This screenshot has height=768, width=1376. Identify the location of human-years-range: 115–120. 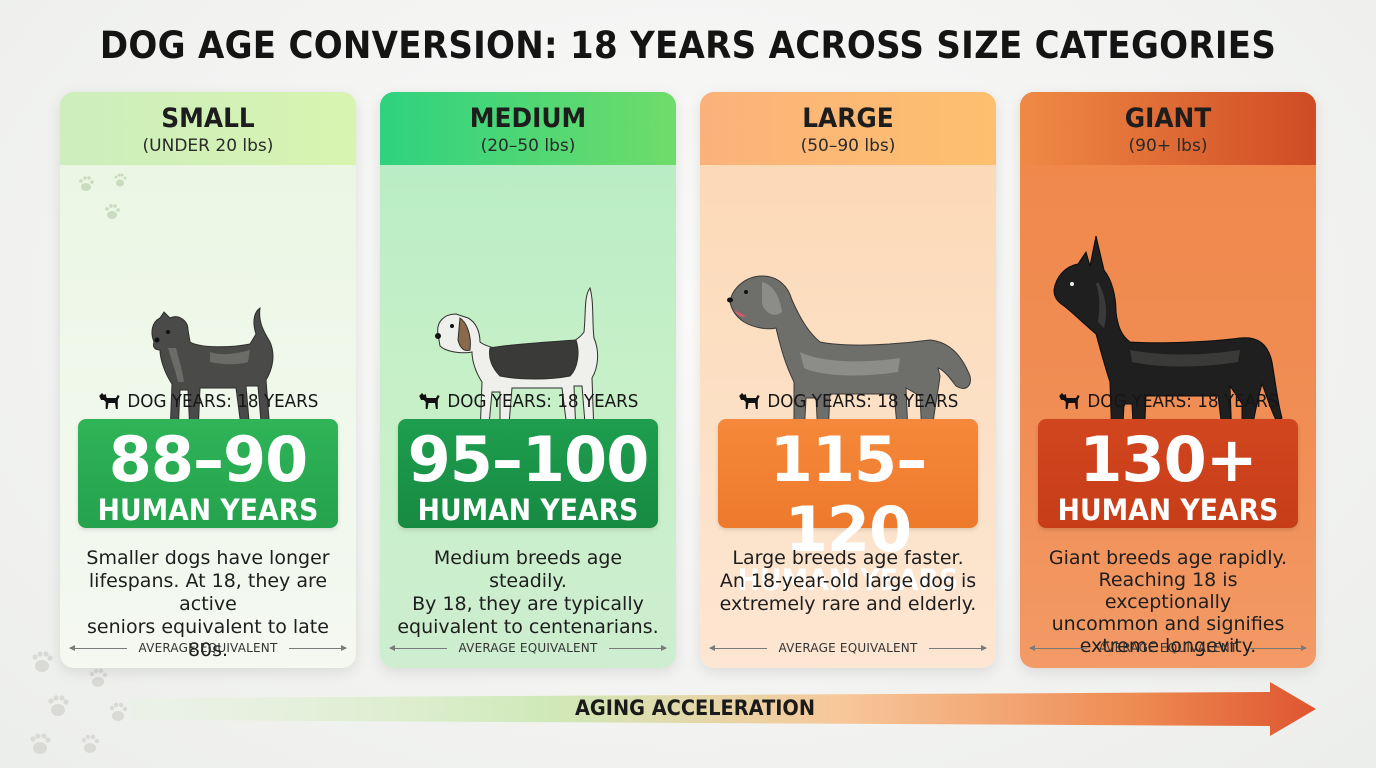
(848, 494).